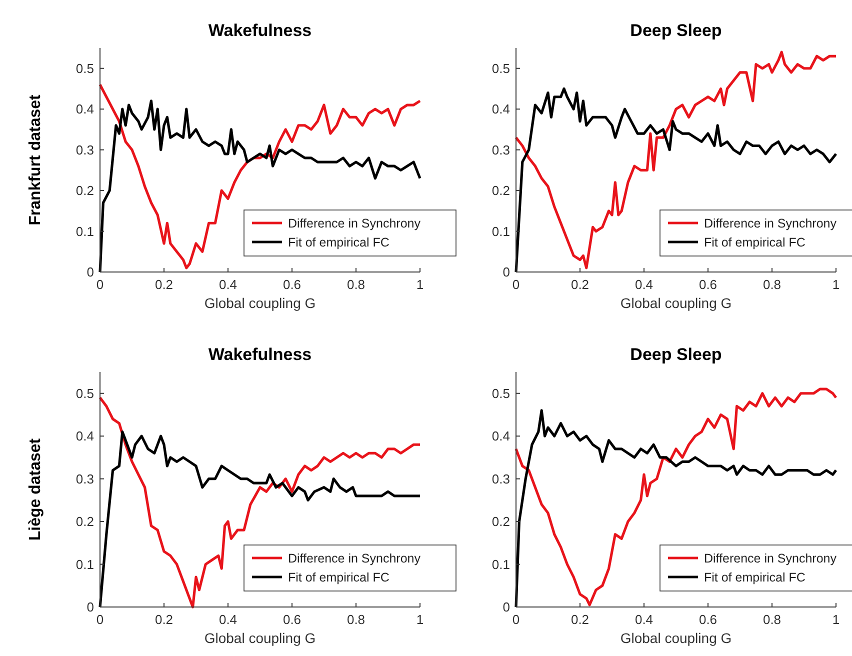 Image resolution: width=852 pixels, height=656 pixels. I want to click on line-series, so click(676, 160).